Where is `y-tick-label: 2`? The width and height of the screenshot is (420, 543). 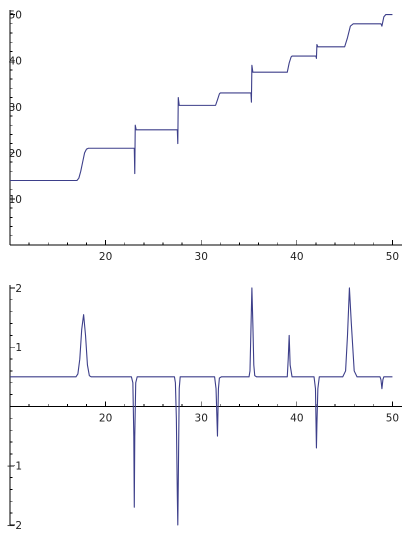 y-tick-label: 2 is located at coordinates (18, 289).